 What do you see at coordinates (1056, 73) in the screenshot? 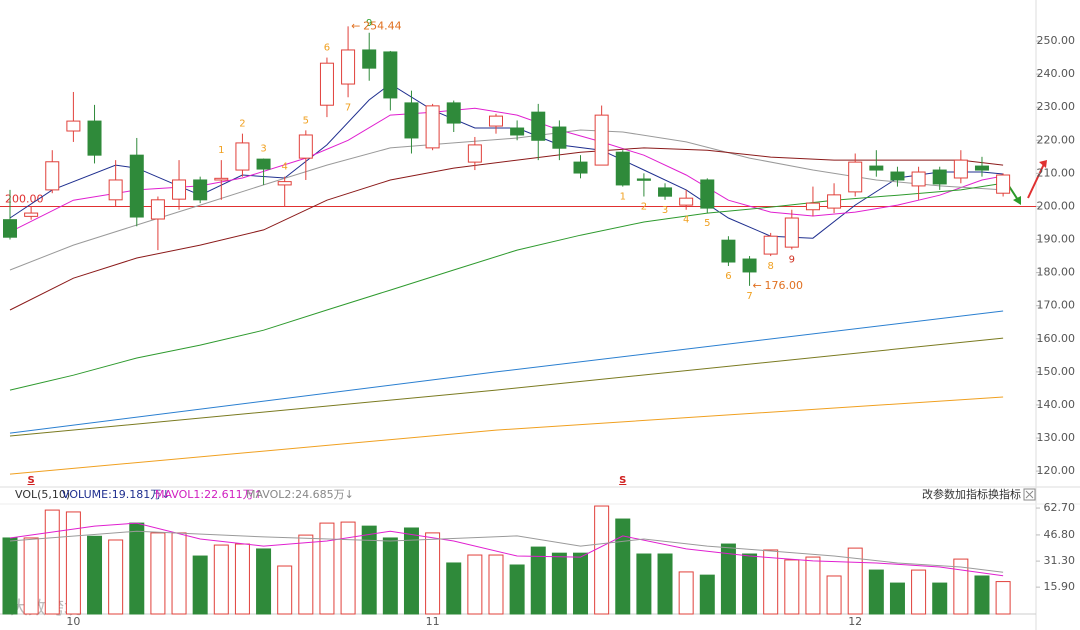
I see `y-tick-label: 240.00` at bounding box center [1056, 73].